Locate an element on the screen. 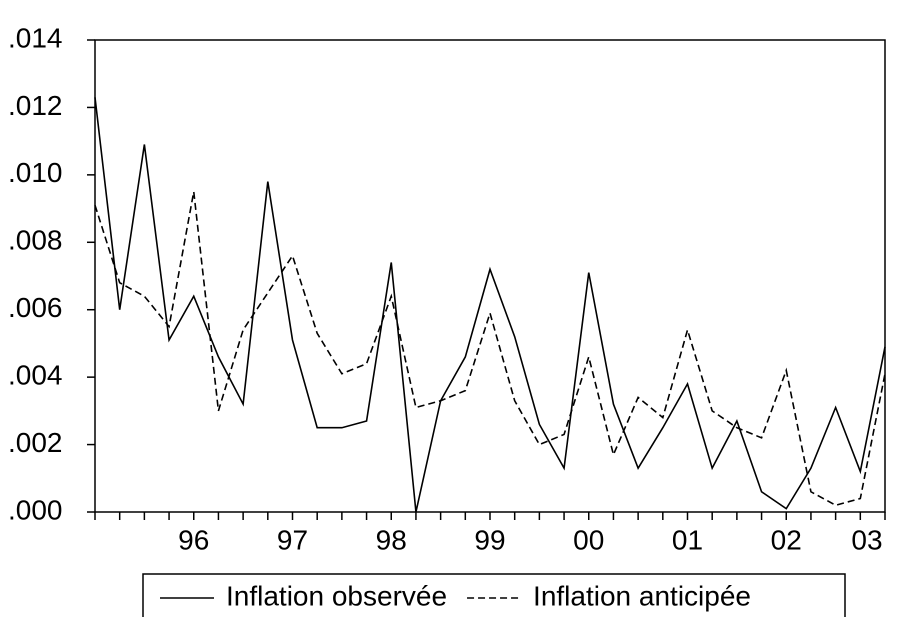 The image size is (905, 617). x-tick-label: 97 is located at coordinates (292, 539).